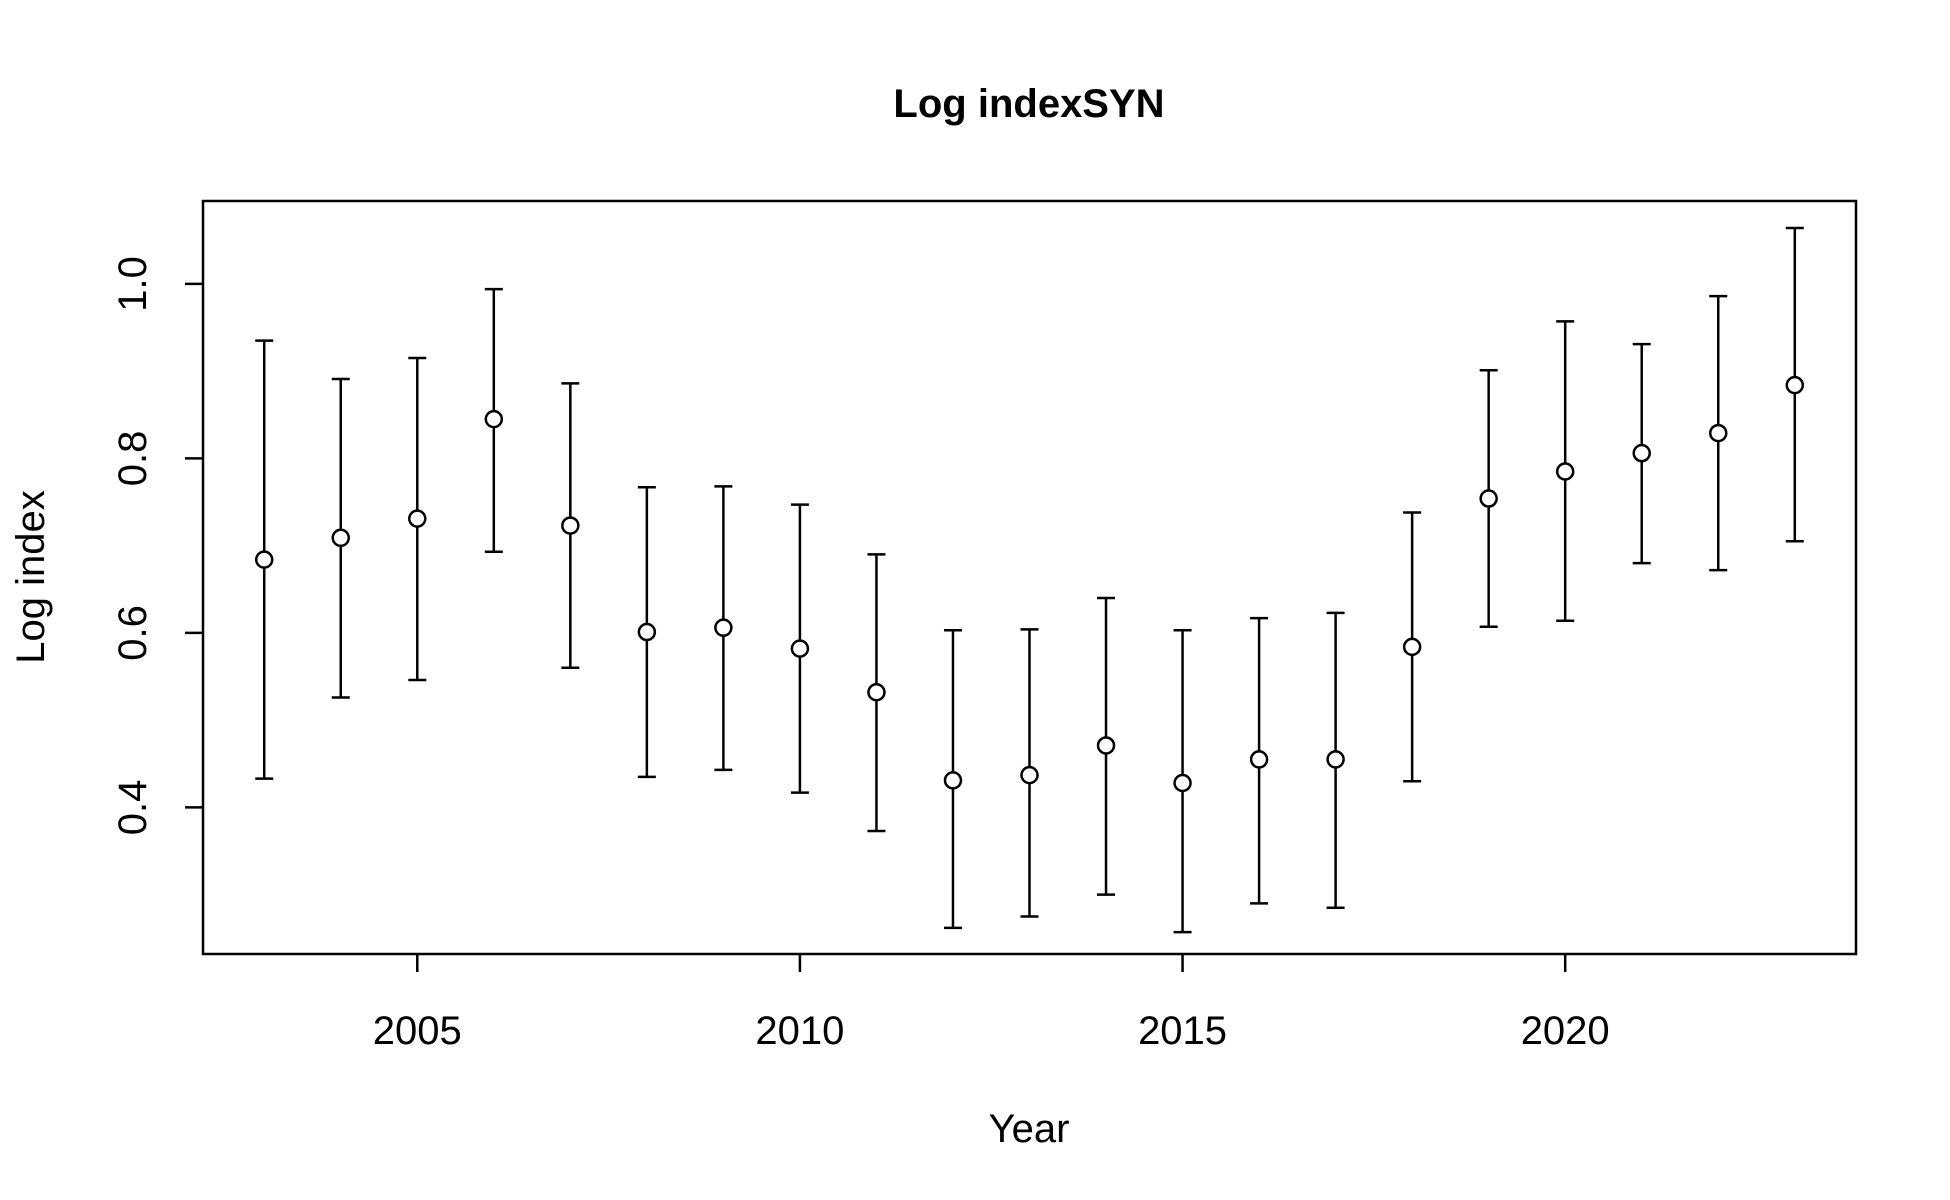 This screenshot has height=1200, width=1950. I want to click on y-tick-label: 0.6, so click(133, 633).